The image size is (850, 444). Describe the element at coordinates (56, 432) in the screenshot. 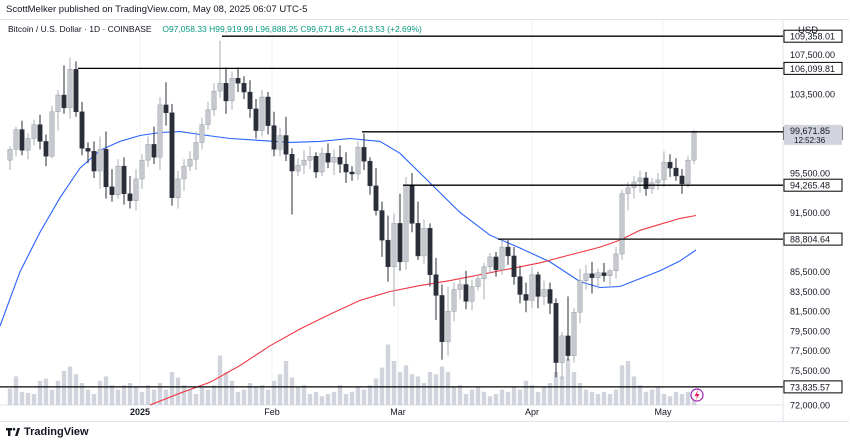

I see `footer-brand: TradingView` at that location.